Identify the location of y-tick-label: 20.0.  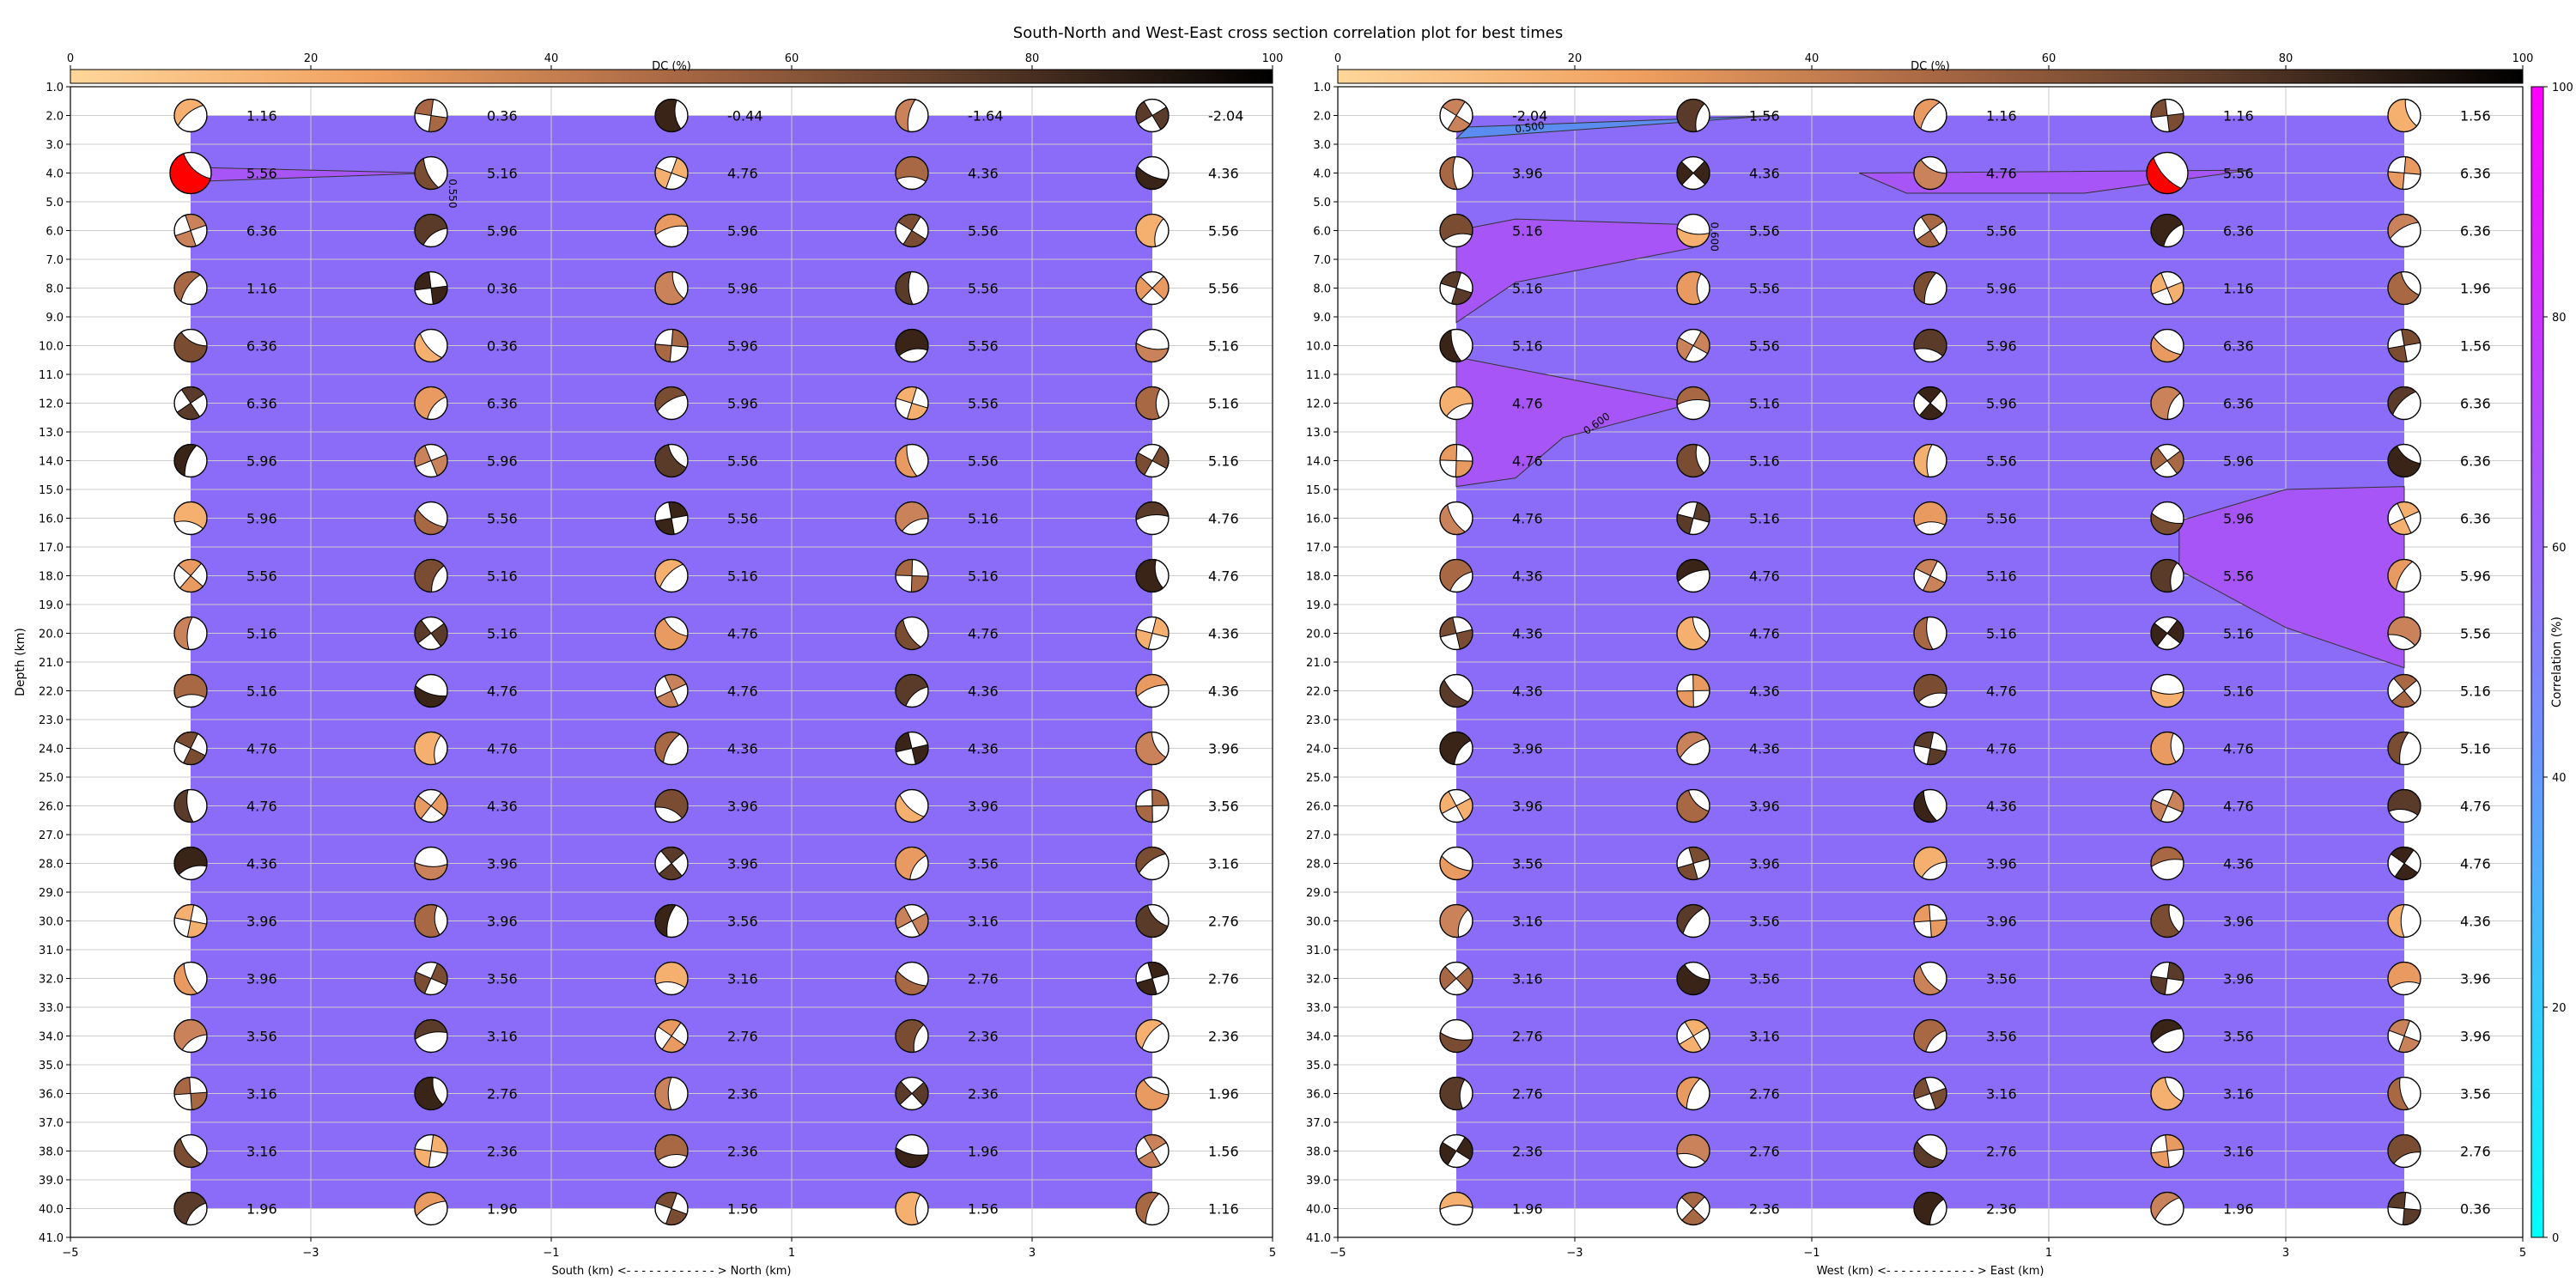
(1319, 635).